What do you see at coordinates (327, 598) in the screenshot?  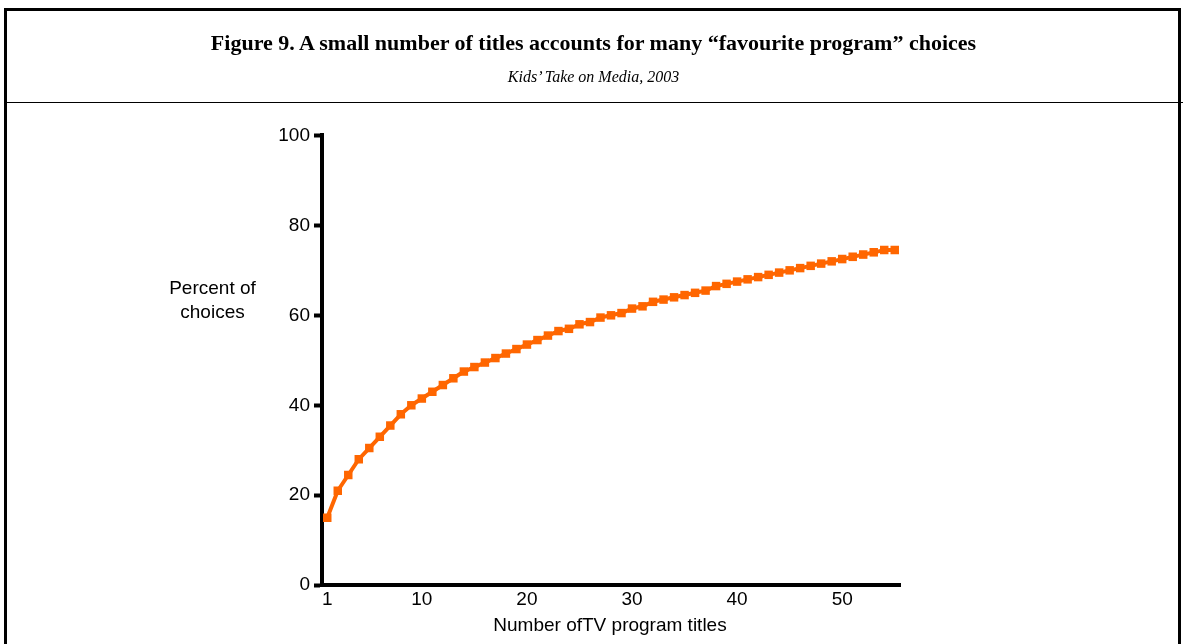 I see `x-tick-label: 1` at bounding box center [327, 598].